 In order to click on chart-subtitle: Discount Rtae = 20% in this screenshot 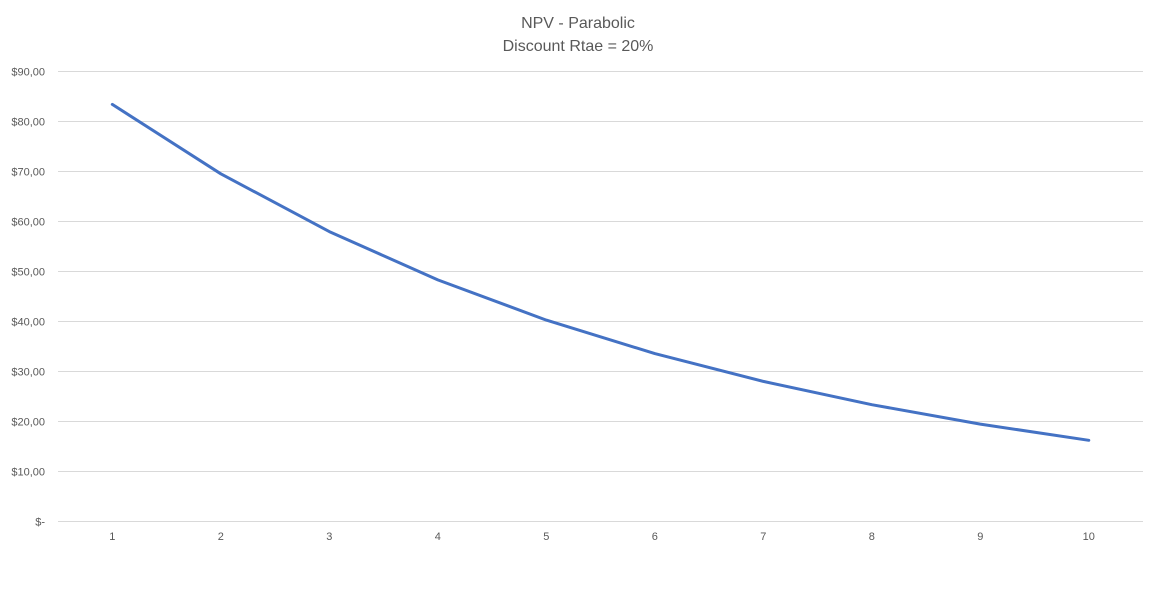, I will do `click(578, 46)`.